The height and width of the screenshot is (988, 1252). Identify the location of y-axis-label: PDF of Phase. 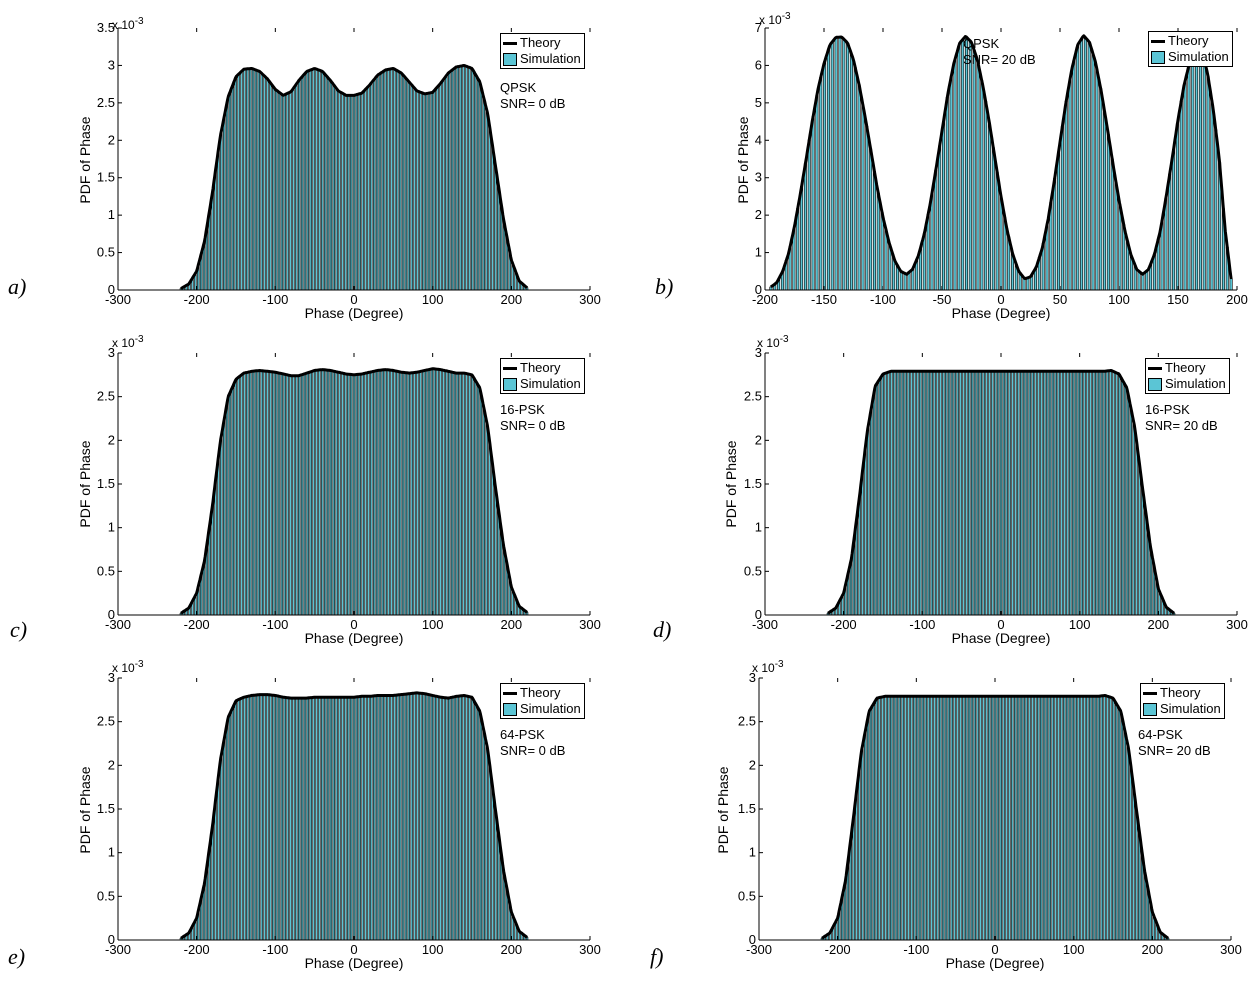
(743, 159).